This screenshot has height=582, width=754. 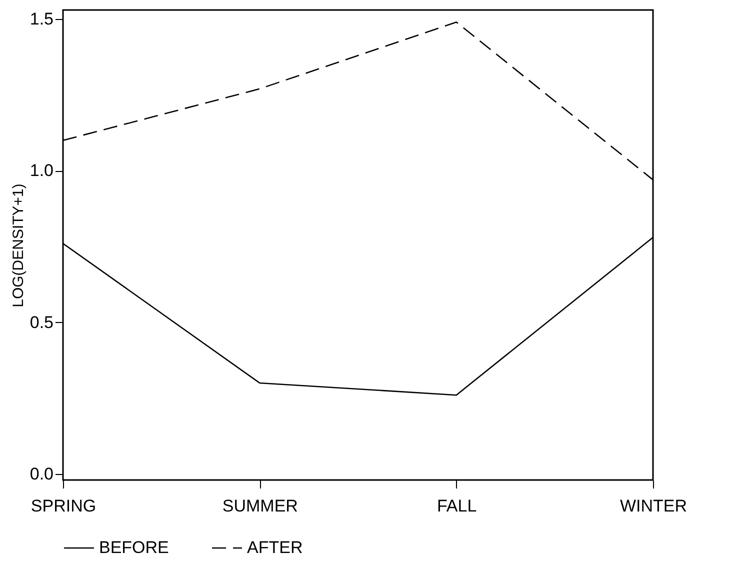 What do you see at coordinates (42, 322) in the screenshot?
I see `y-tick-label: 0.5` at bounding box center [42, 322].